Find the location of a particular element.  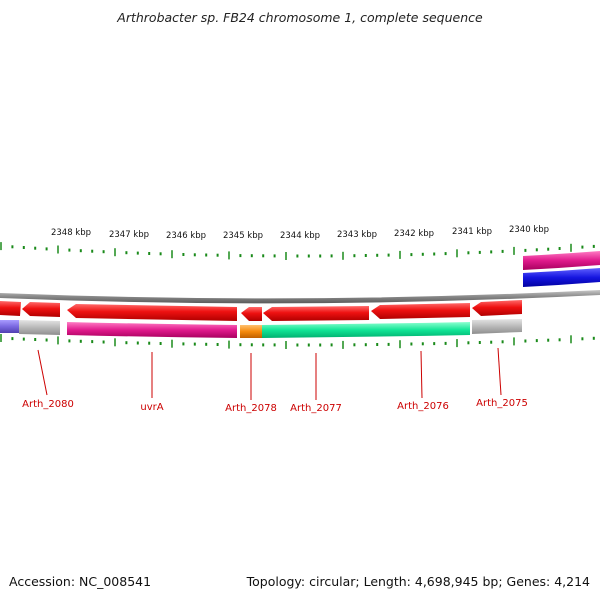

upper-tick-marks is located at coordinates (297, 251).